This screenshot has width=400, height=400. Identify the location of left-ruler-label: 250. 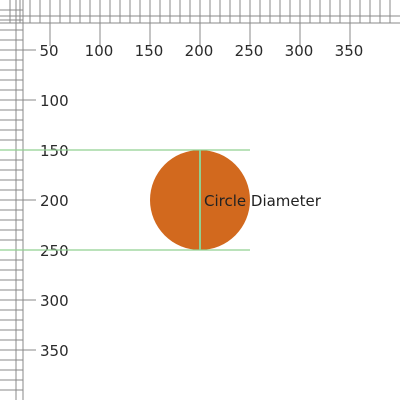
(54, 251).